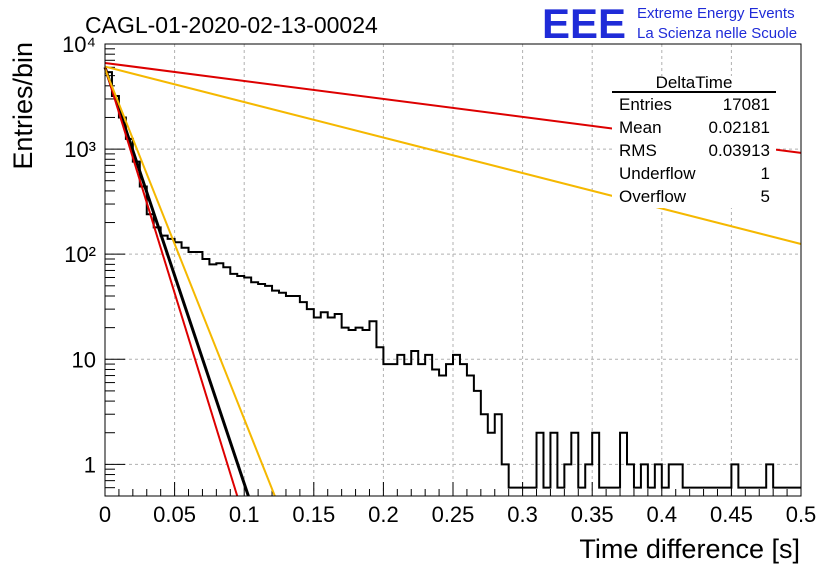 The image size is (836, 572). I want to click on x-tick-label: 0.45, so click(731, 514).